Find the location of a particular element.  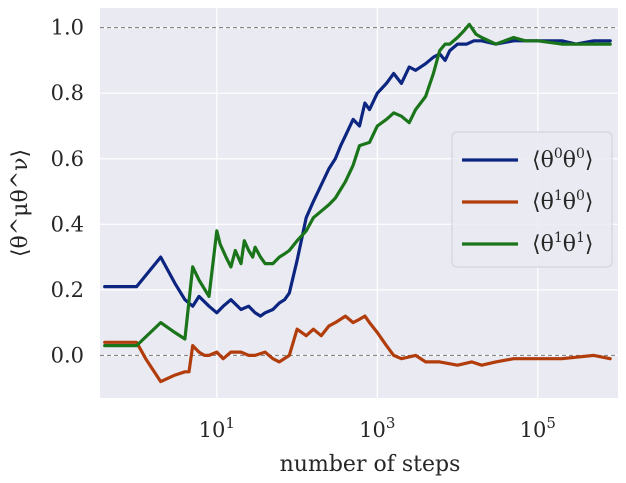

y-tick-label: 0.6 is located at coordinates (67, 159).